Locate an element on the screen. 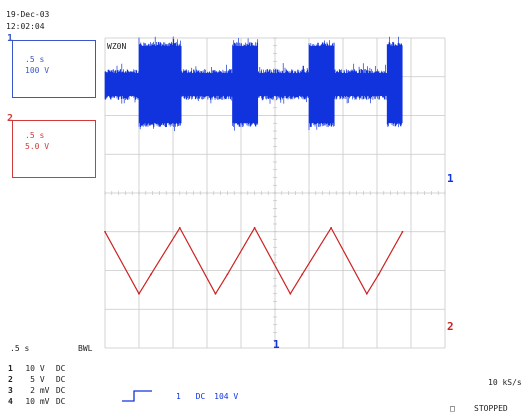  capture-time: 12:02:04 is located at coordinates (25, 26).